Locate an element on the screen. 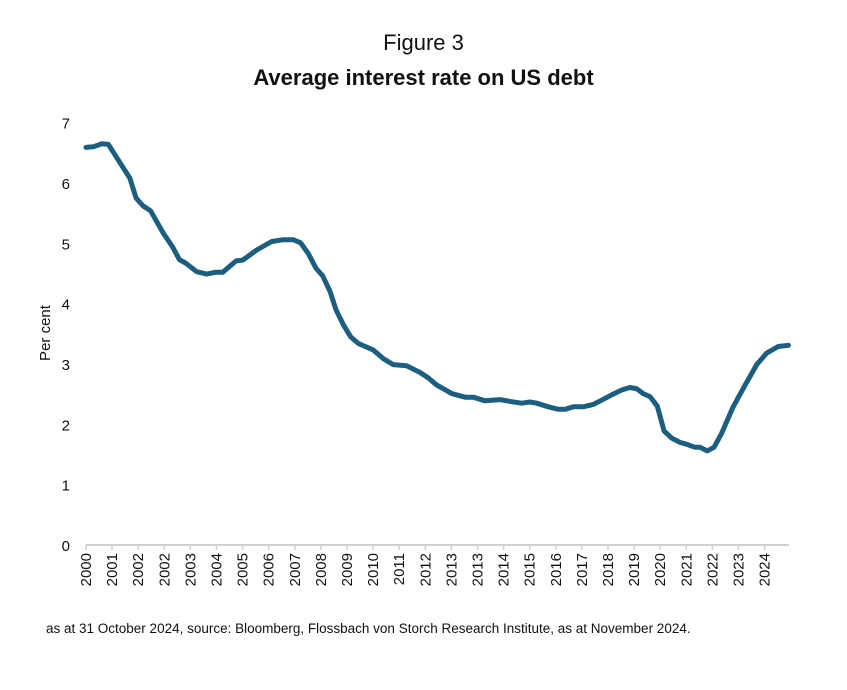 The height and width of the screenshot is (690, 847). x-tick-label: 2006 is located at coordinates (269, 569).